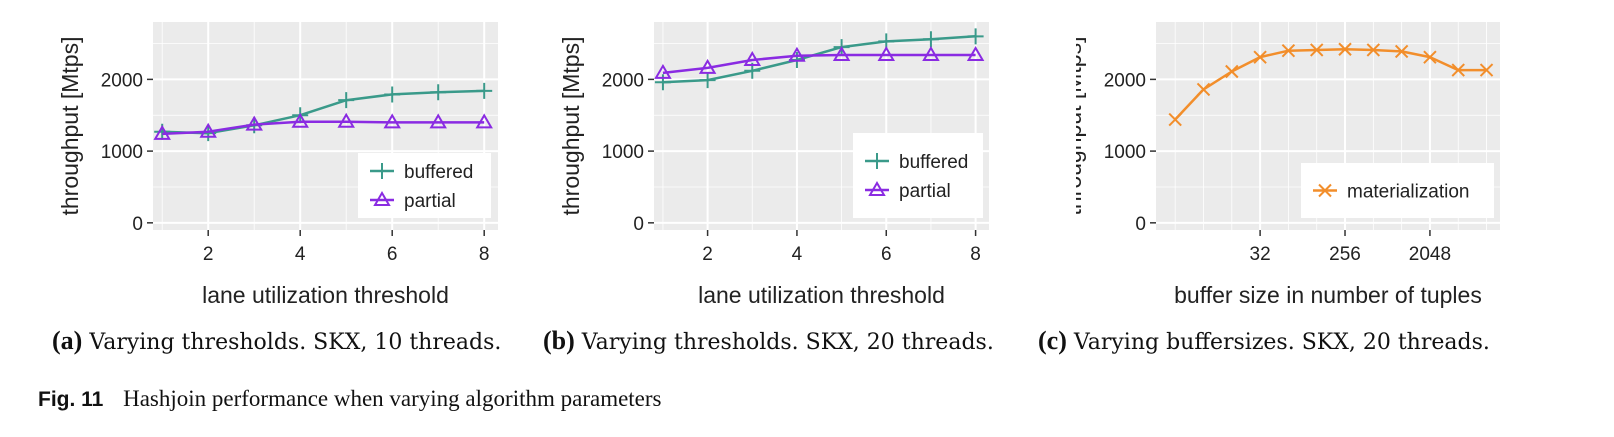 This screenshot has width=1614, height=437. What do you see at coordinates (1408, 192) in the screenshot?
I see `legend-label-materialization: materialization` at bounding box center [1408, 192].